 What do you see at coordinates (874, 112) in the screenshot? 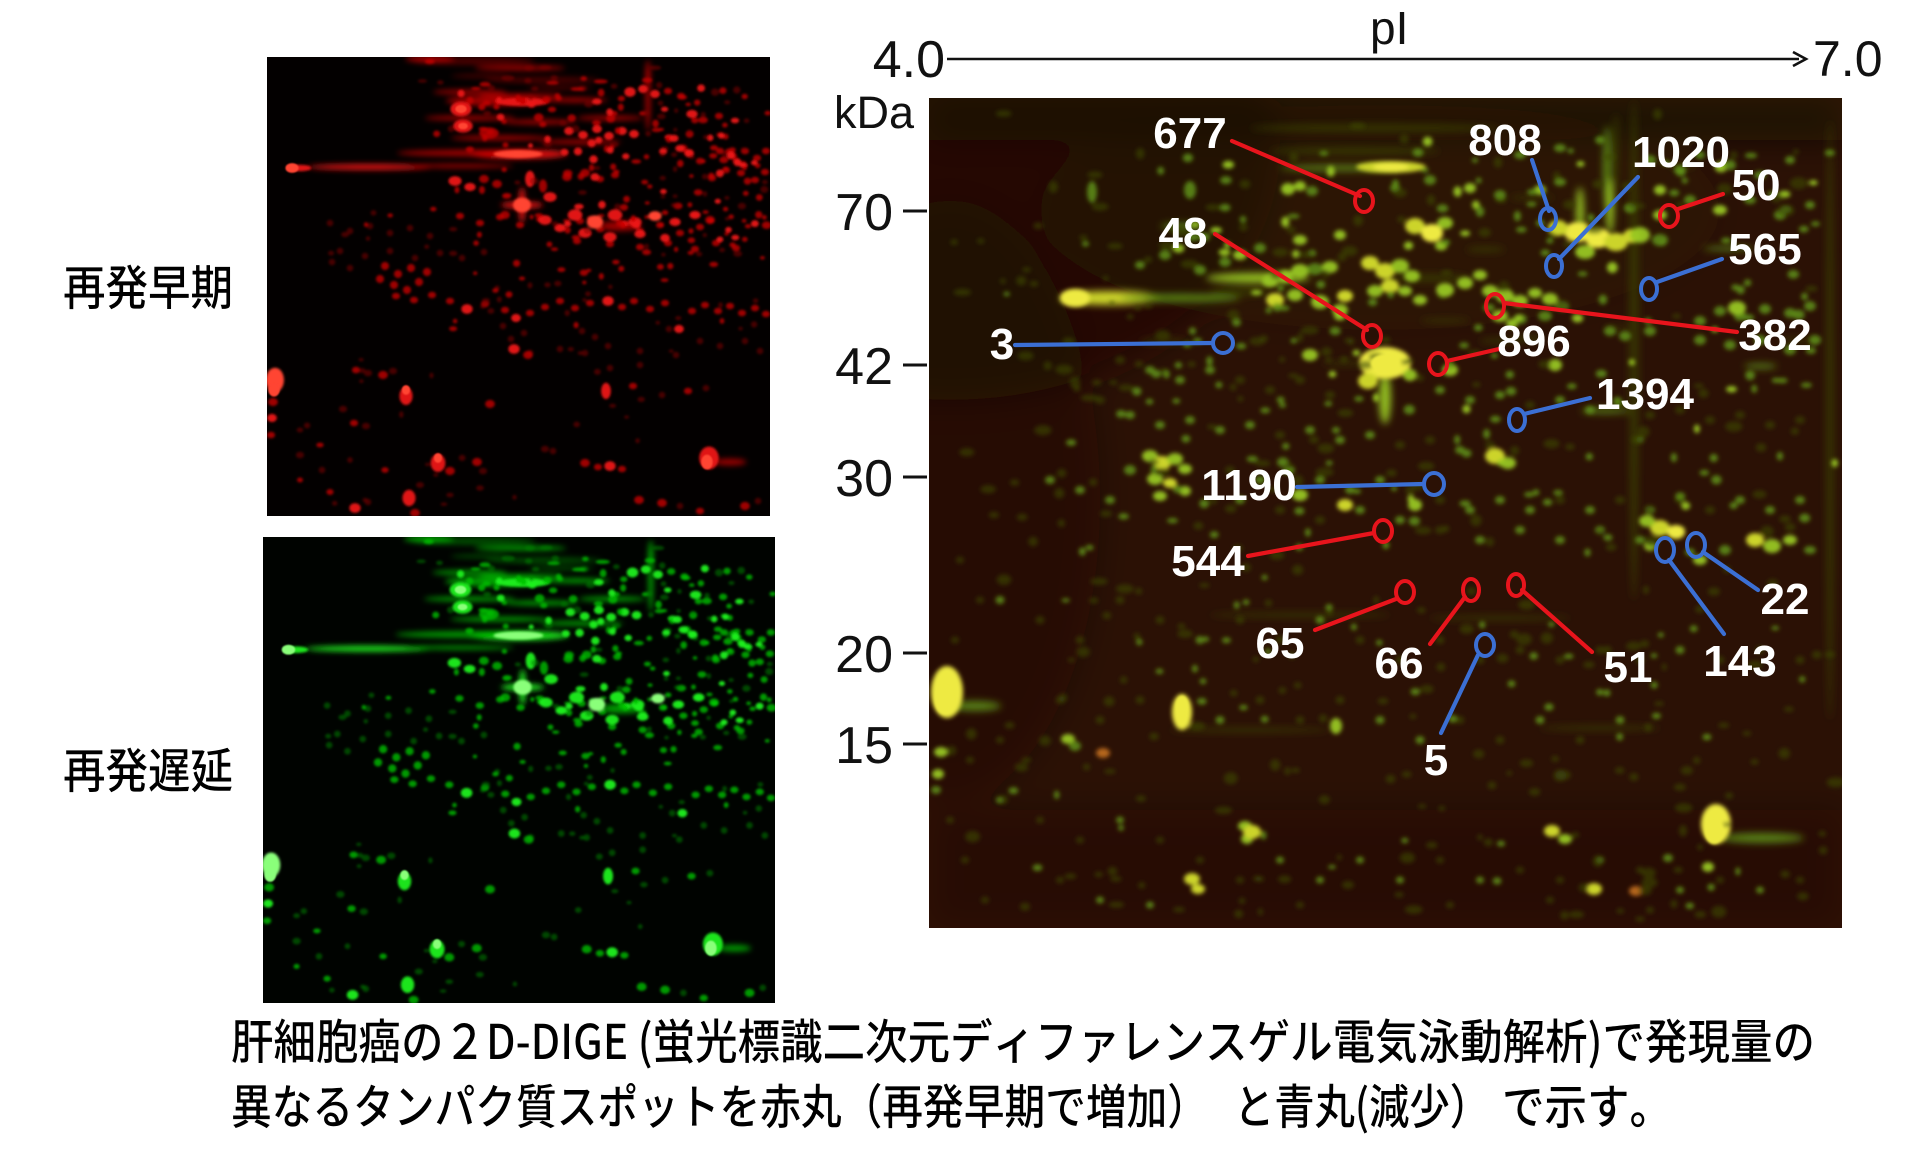
I see `svg-text: kDa` at bounding box center [874, 112].